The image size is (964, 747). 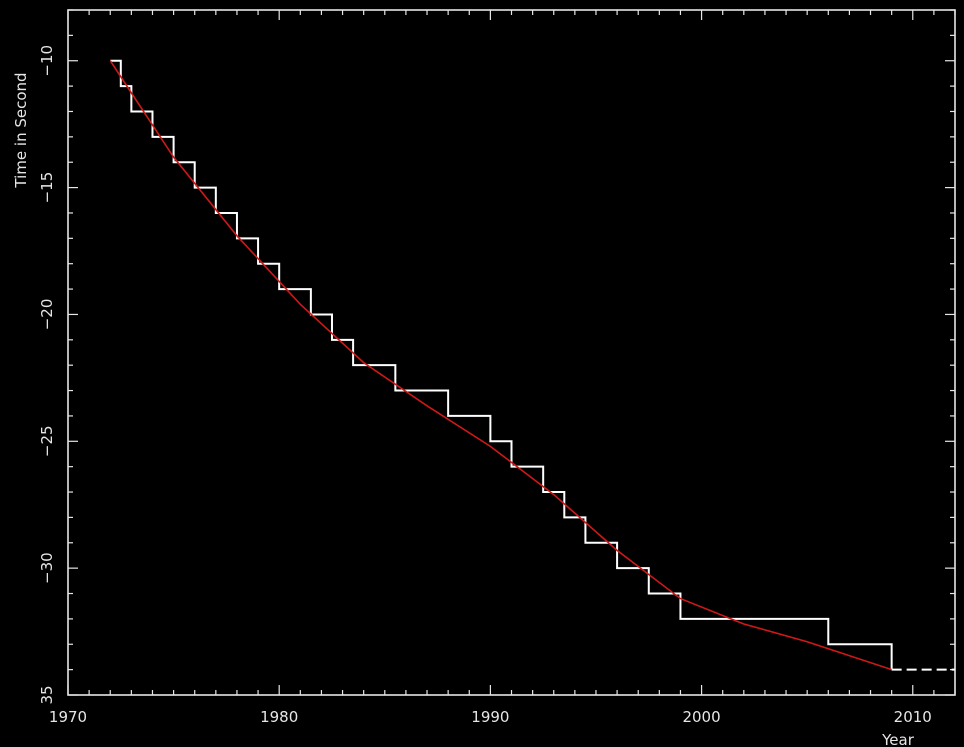 I want to click on x-axis-title: Year, so click(x=898, y=739).